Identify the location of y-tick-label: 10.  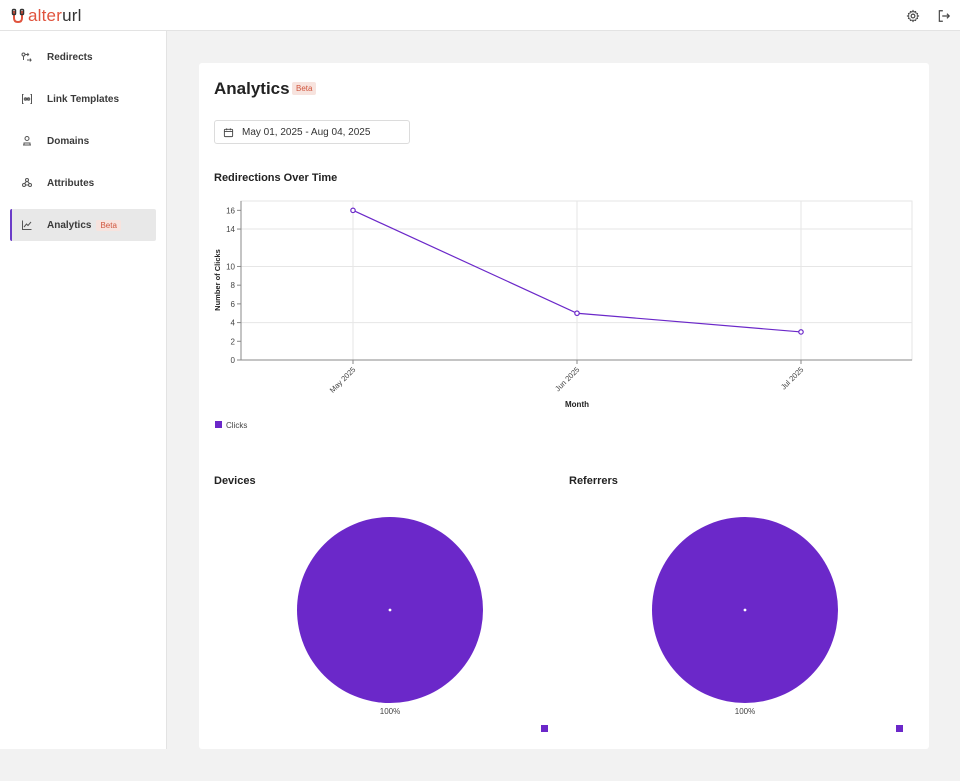
(230, 266).